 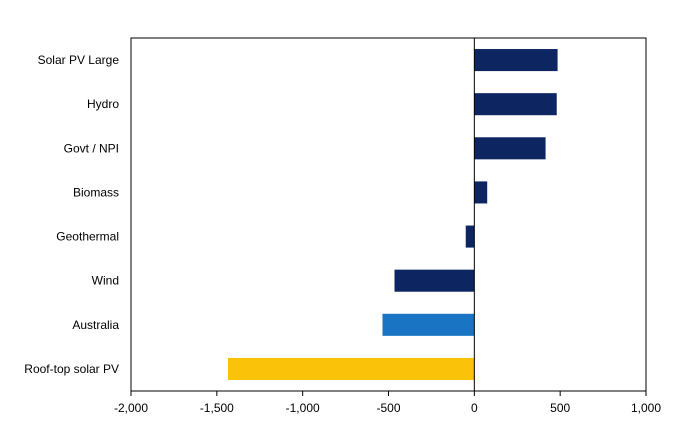 I want to click on x-tick-label: -2,000, so click(x=131, y=408).